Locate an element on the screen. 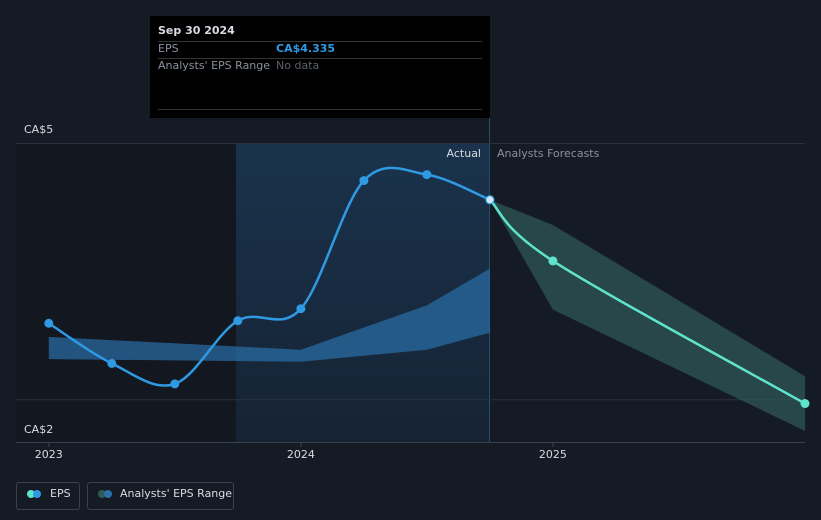  range-band is located at coordinates (269, 315).